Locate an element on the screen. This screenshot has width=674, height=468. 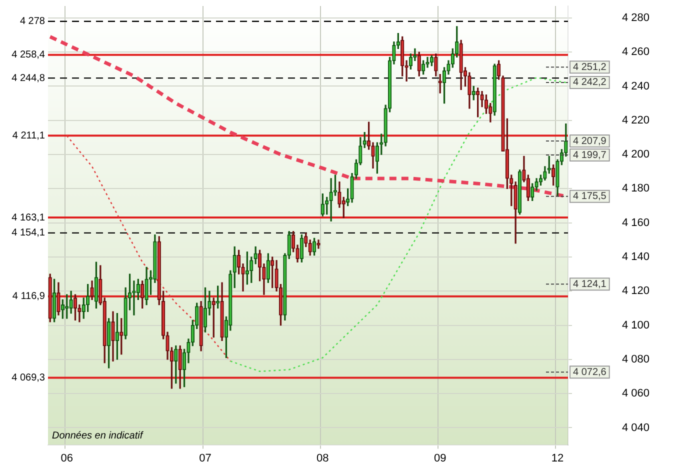
y-tick-label: 4 060 is located at coordinates (636, 394).